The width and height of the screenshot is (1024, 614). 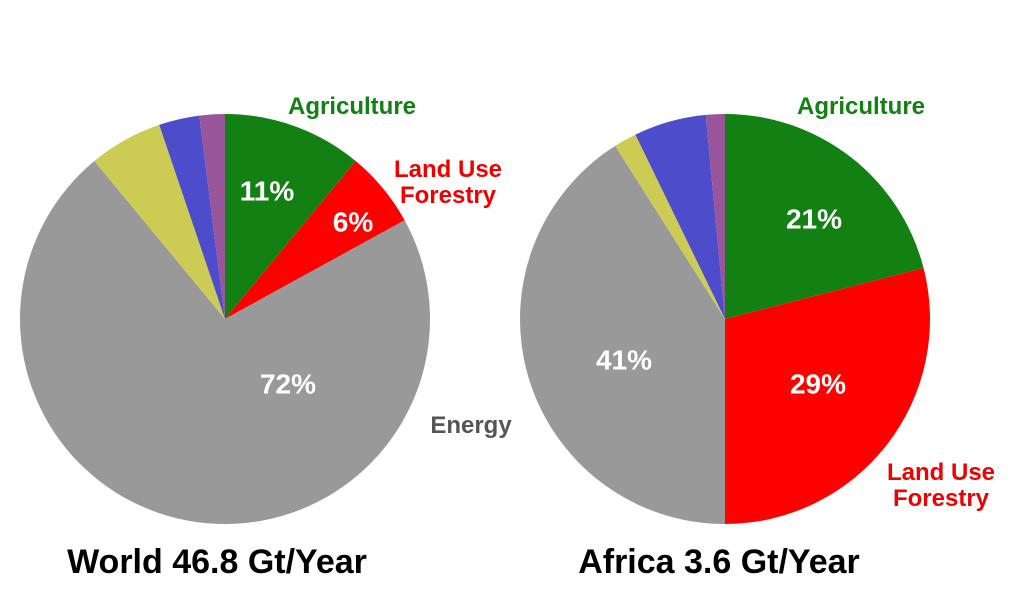 I want to click on slice-data-label: 6%, so click(x=353, y=221).